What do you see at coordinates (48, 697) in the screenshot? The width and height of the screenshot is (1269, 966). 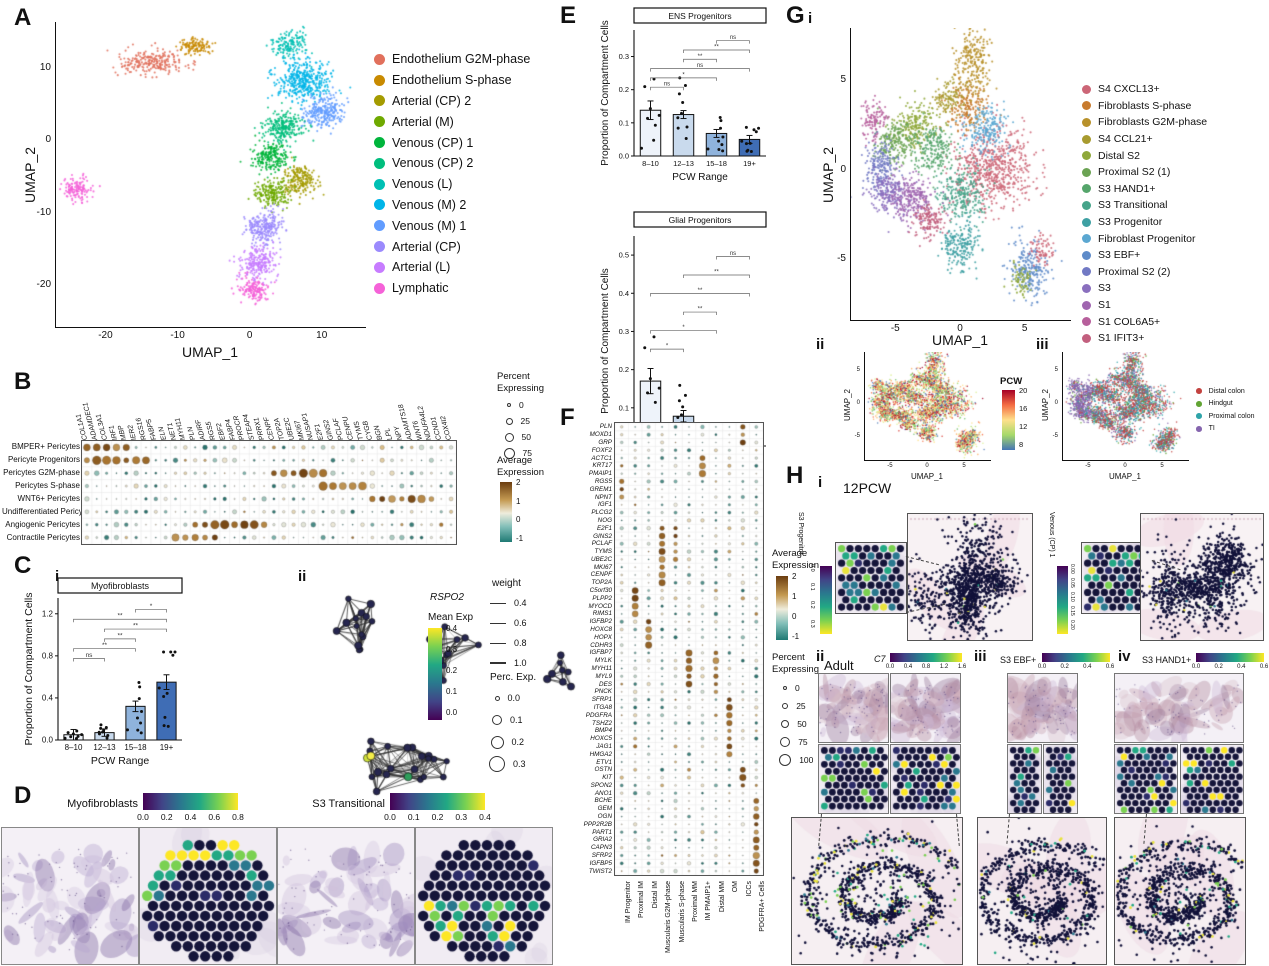 I see `y-tick-label: 0.4` at bounding box center [48, 697].